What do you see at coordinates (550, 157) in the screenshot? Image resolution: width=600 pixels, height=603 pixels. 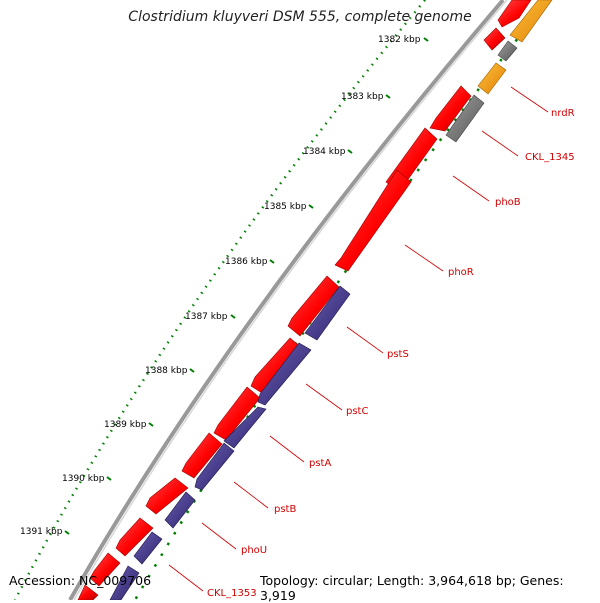 I see `gene-label-CKL_1345: CKL_1345` at bounding box center [550, 157].